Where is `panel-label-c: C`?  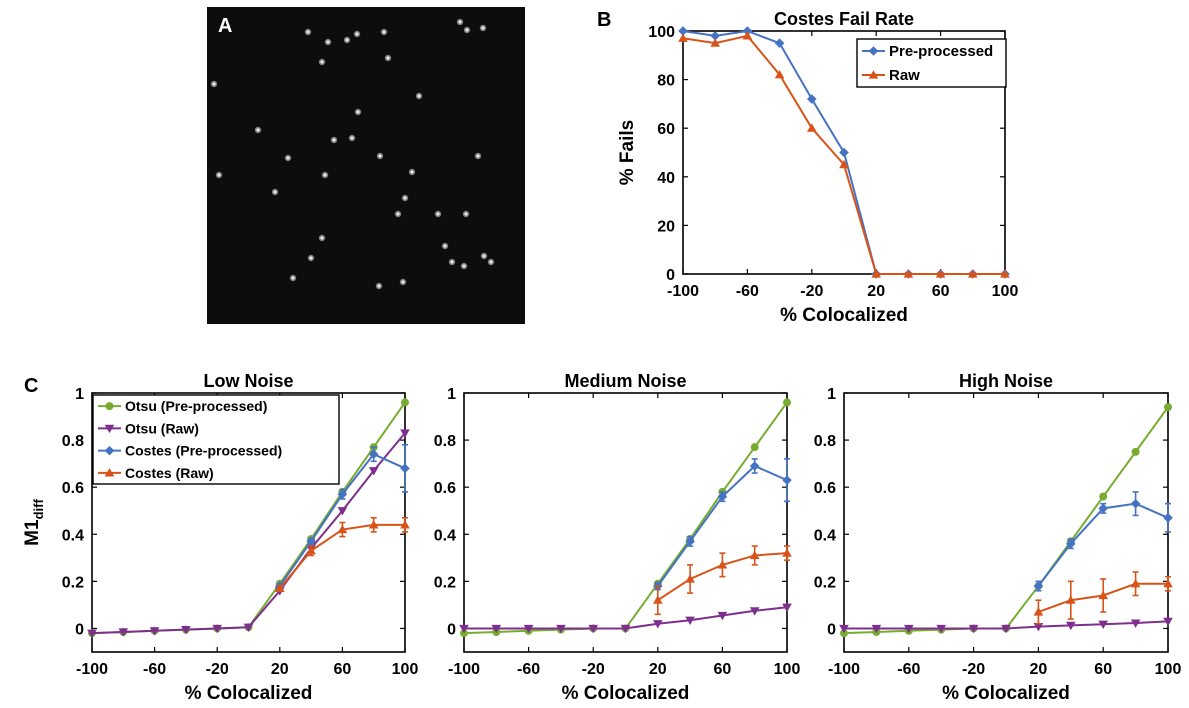 panel-label-c: C is located at coordinates (31, 386).